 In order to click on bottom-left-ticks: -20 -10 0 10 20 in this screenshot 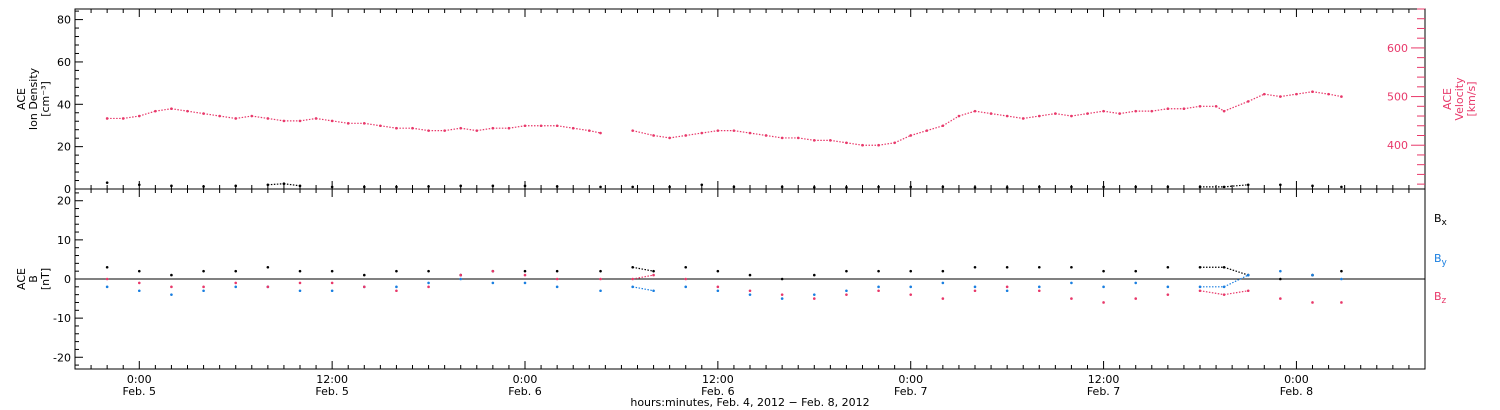, I will do `click(68, 279)`.